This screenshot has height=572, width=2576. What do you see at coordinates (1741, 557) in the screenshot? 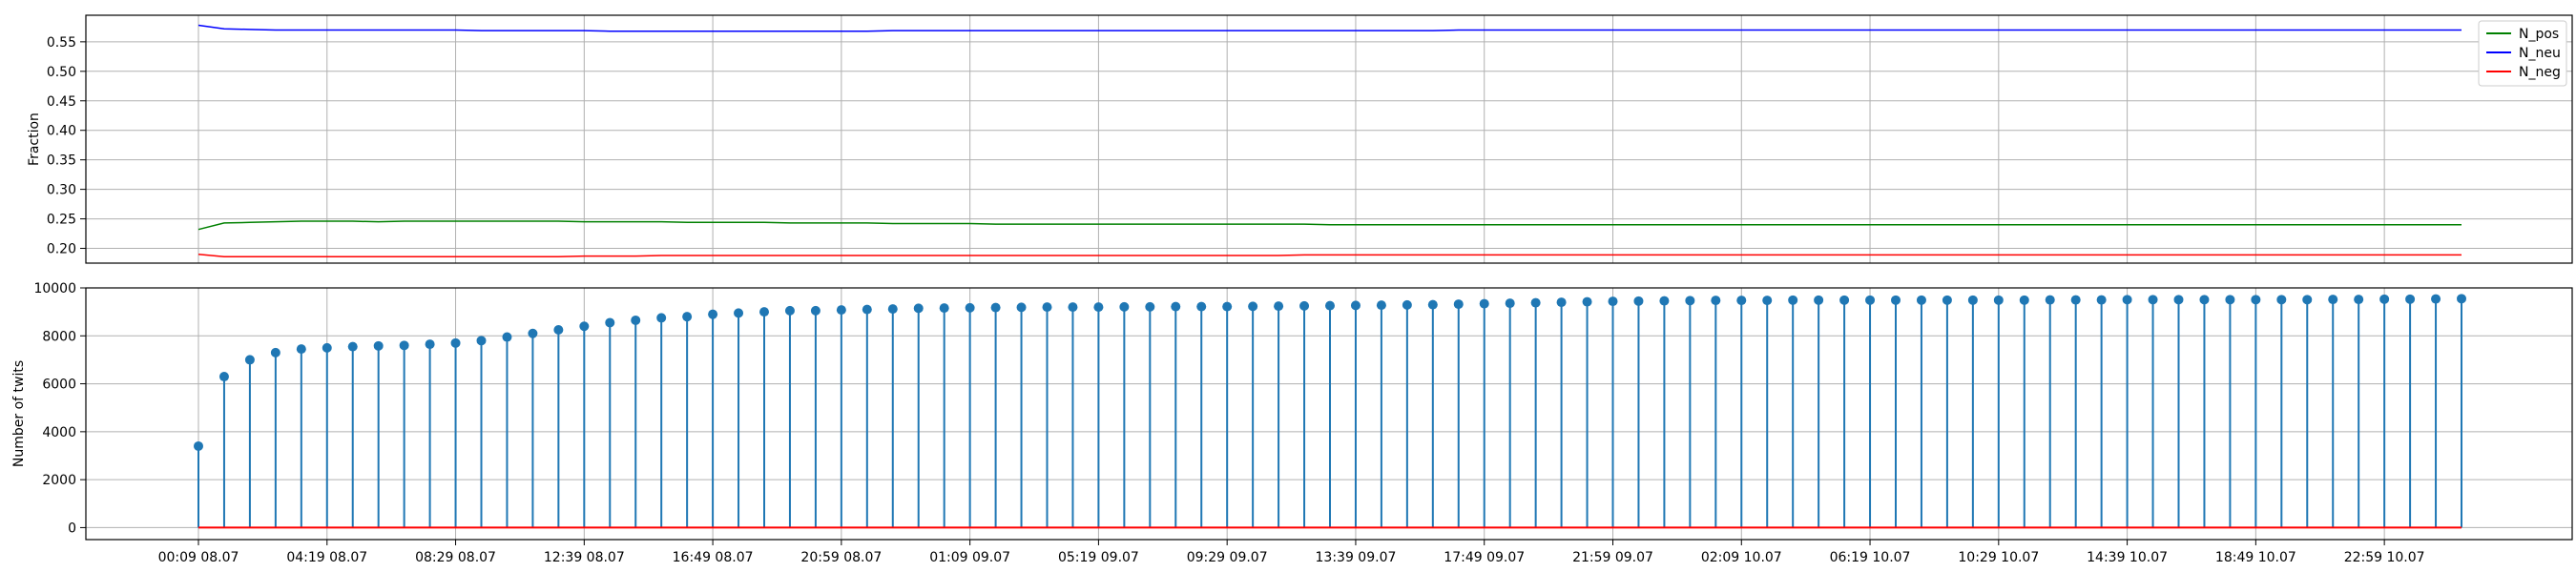
I see `x-tick-label: 02:09 10.07` at bounding box center [1741, 557].